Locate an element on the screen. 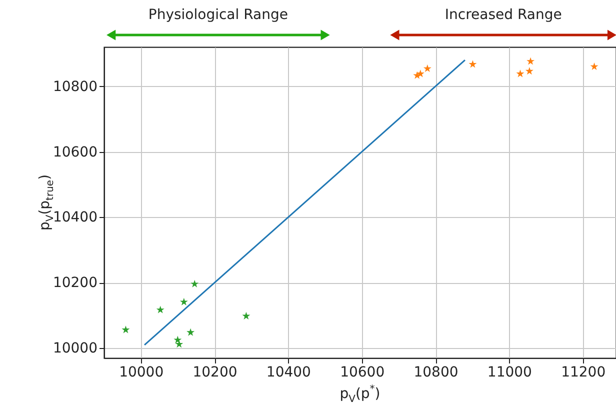 The height and width of the screenshot is (414, 616). x-tick-label: 10600 is located at coordinates (362, 372).